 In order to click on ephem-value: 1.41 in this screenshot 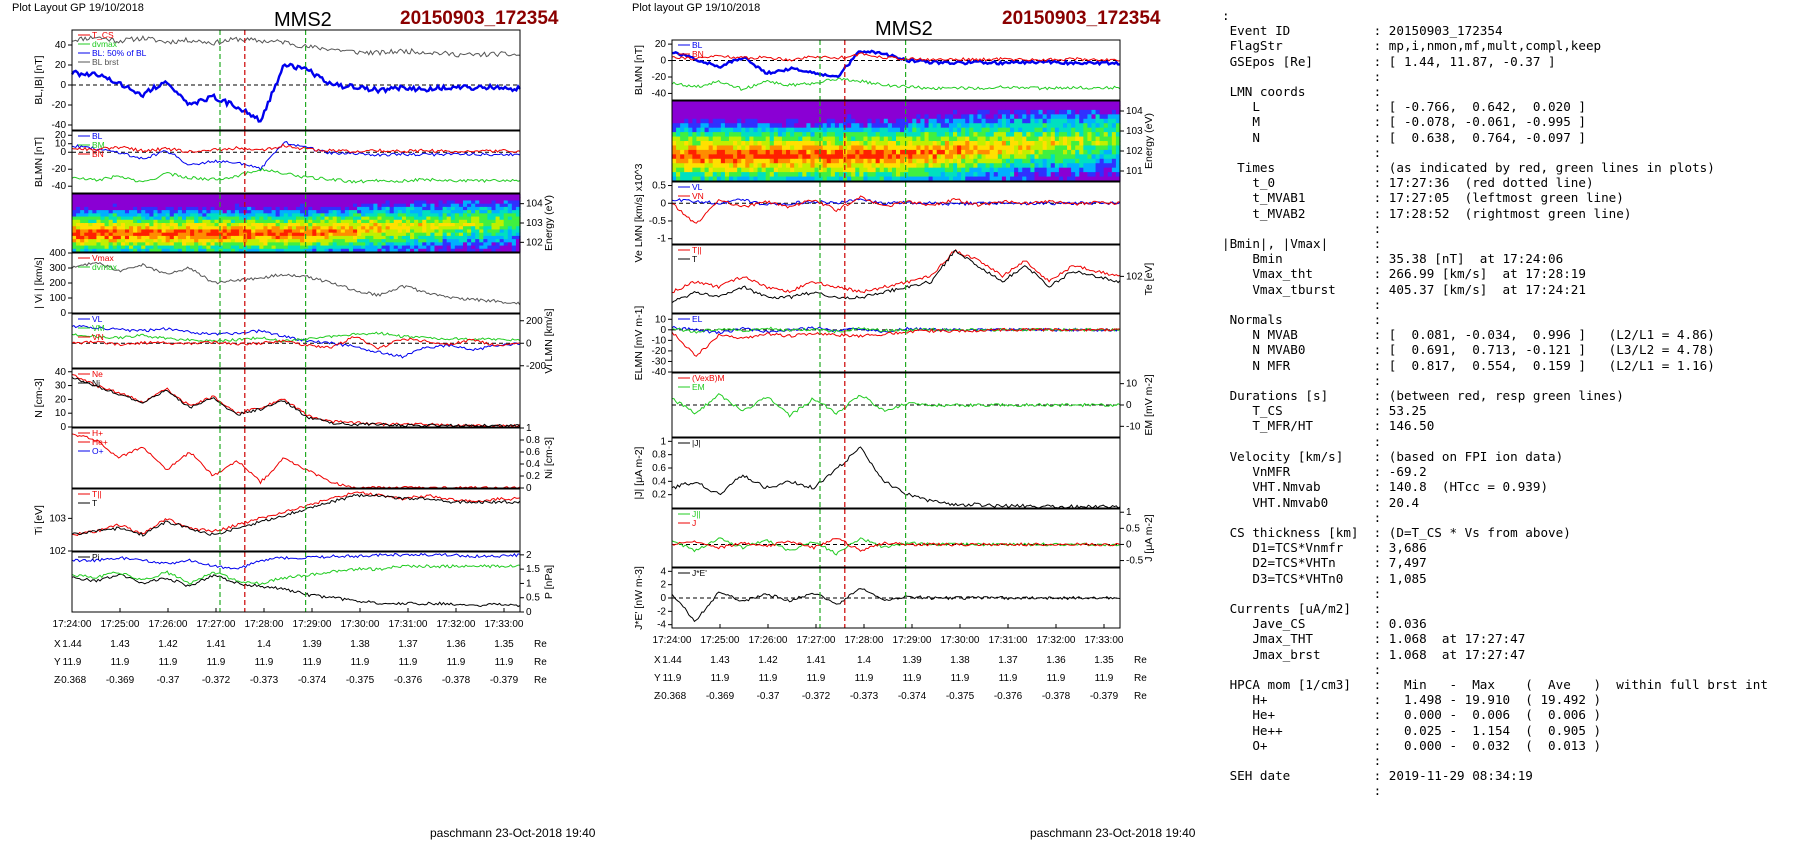, I will do `click(216, 644)`.